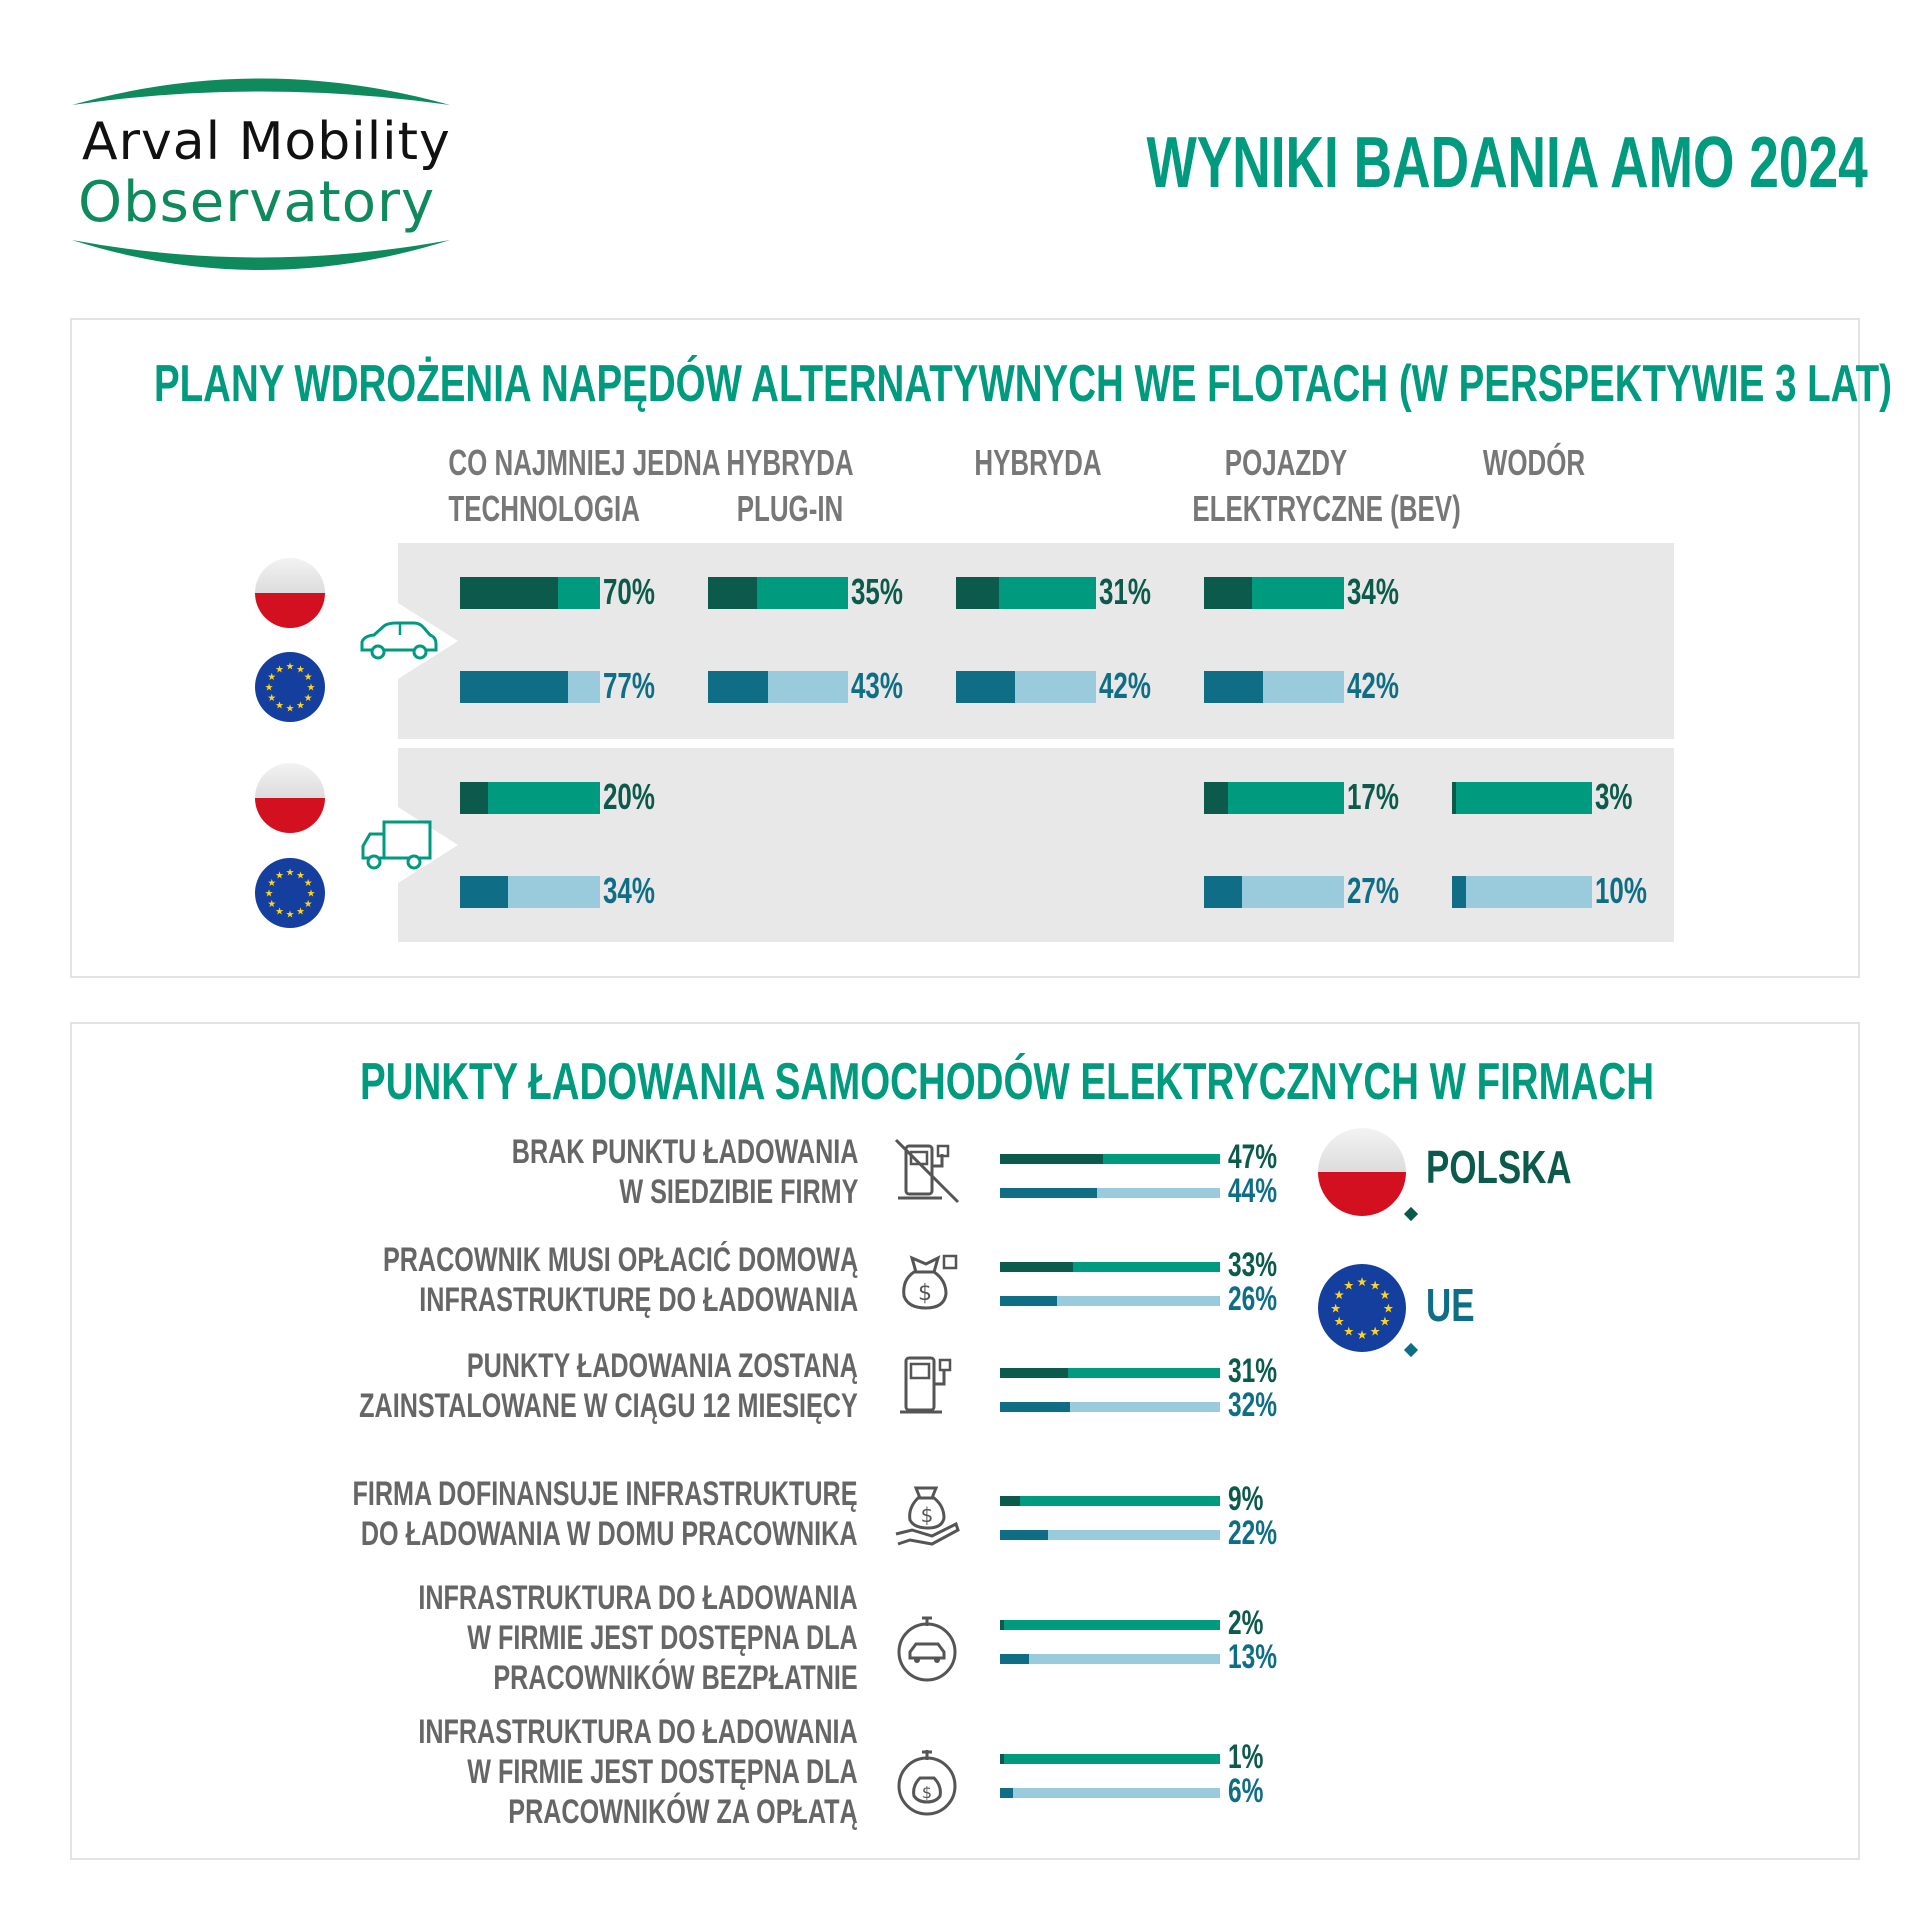 The image size is (1920, 1920). What do you see at coordinates (629, 591) in the screenshot?
I see `bar-value-label: 70%` at bounding box center [629, 591].